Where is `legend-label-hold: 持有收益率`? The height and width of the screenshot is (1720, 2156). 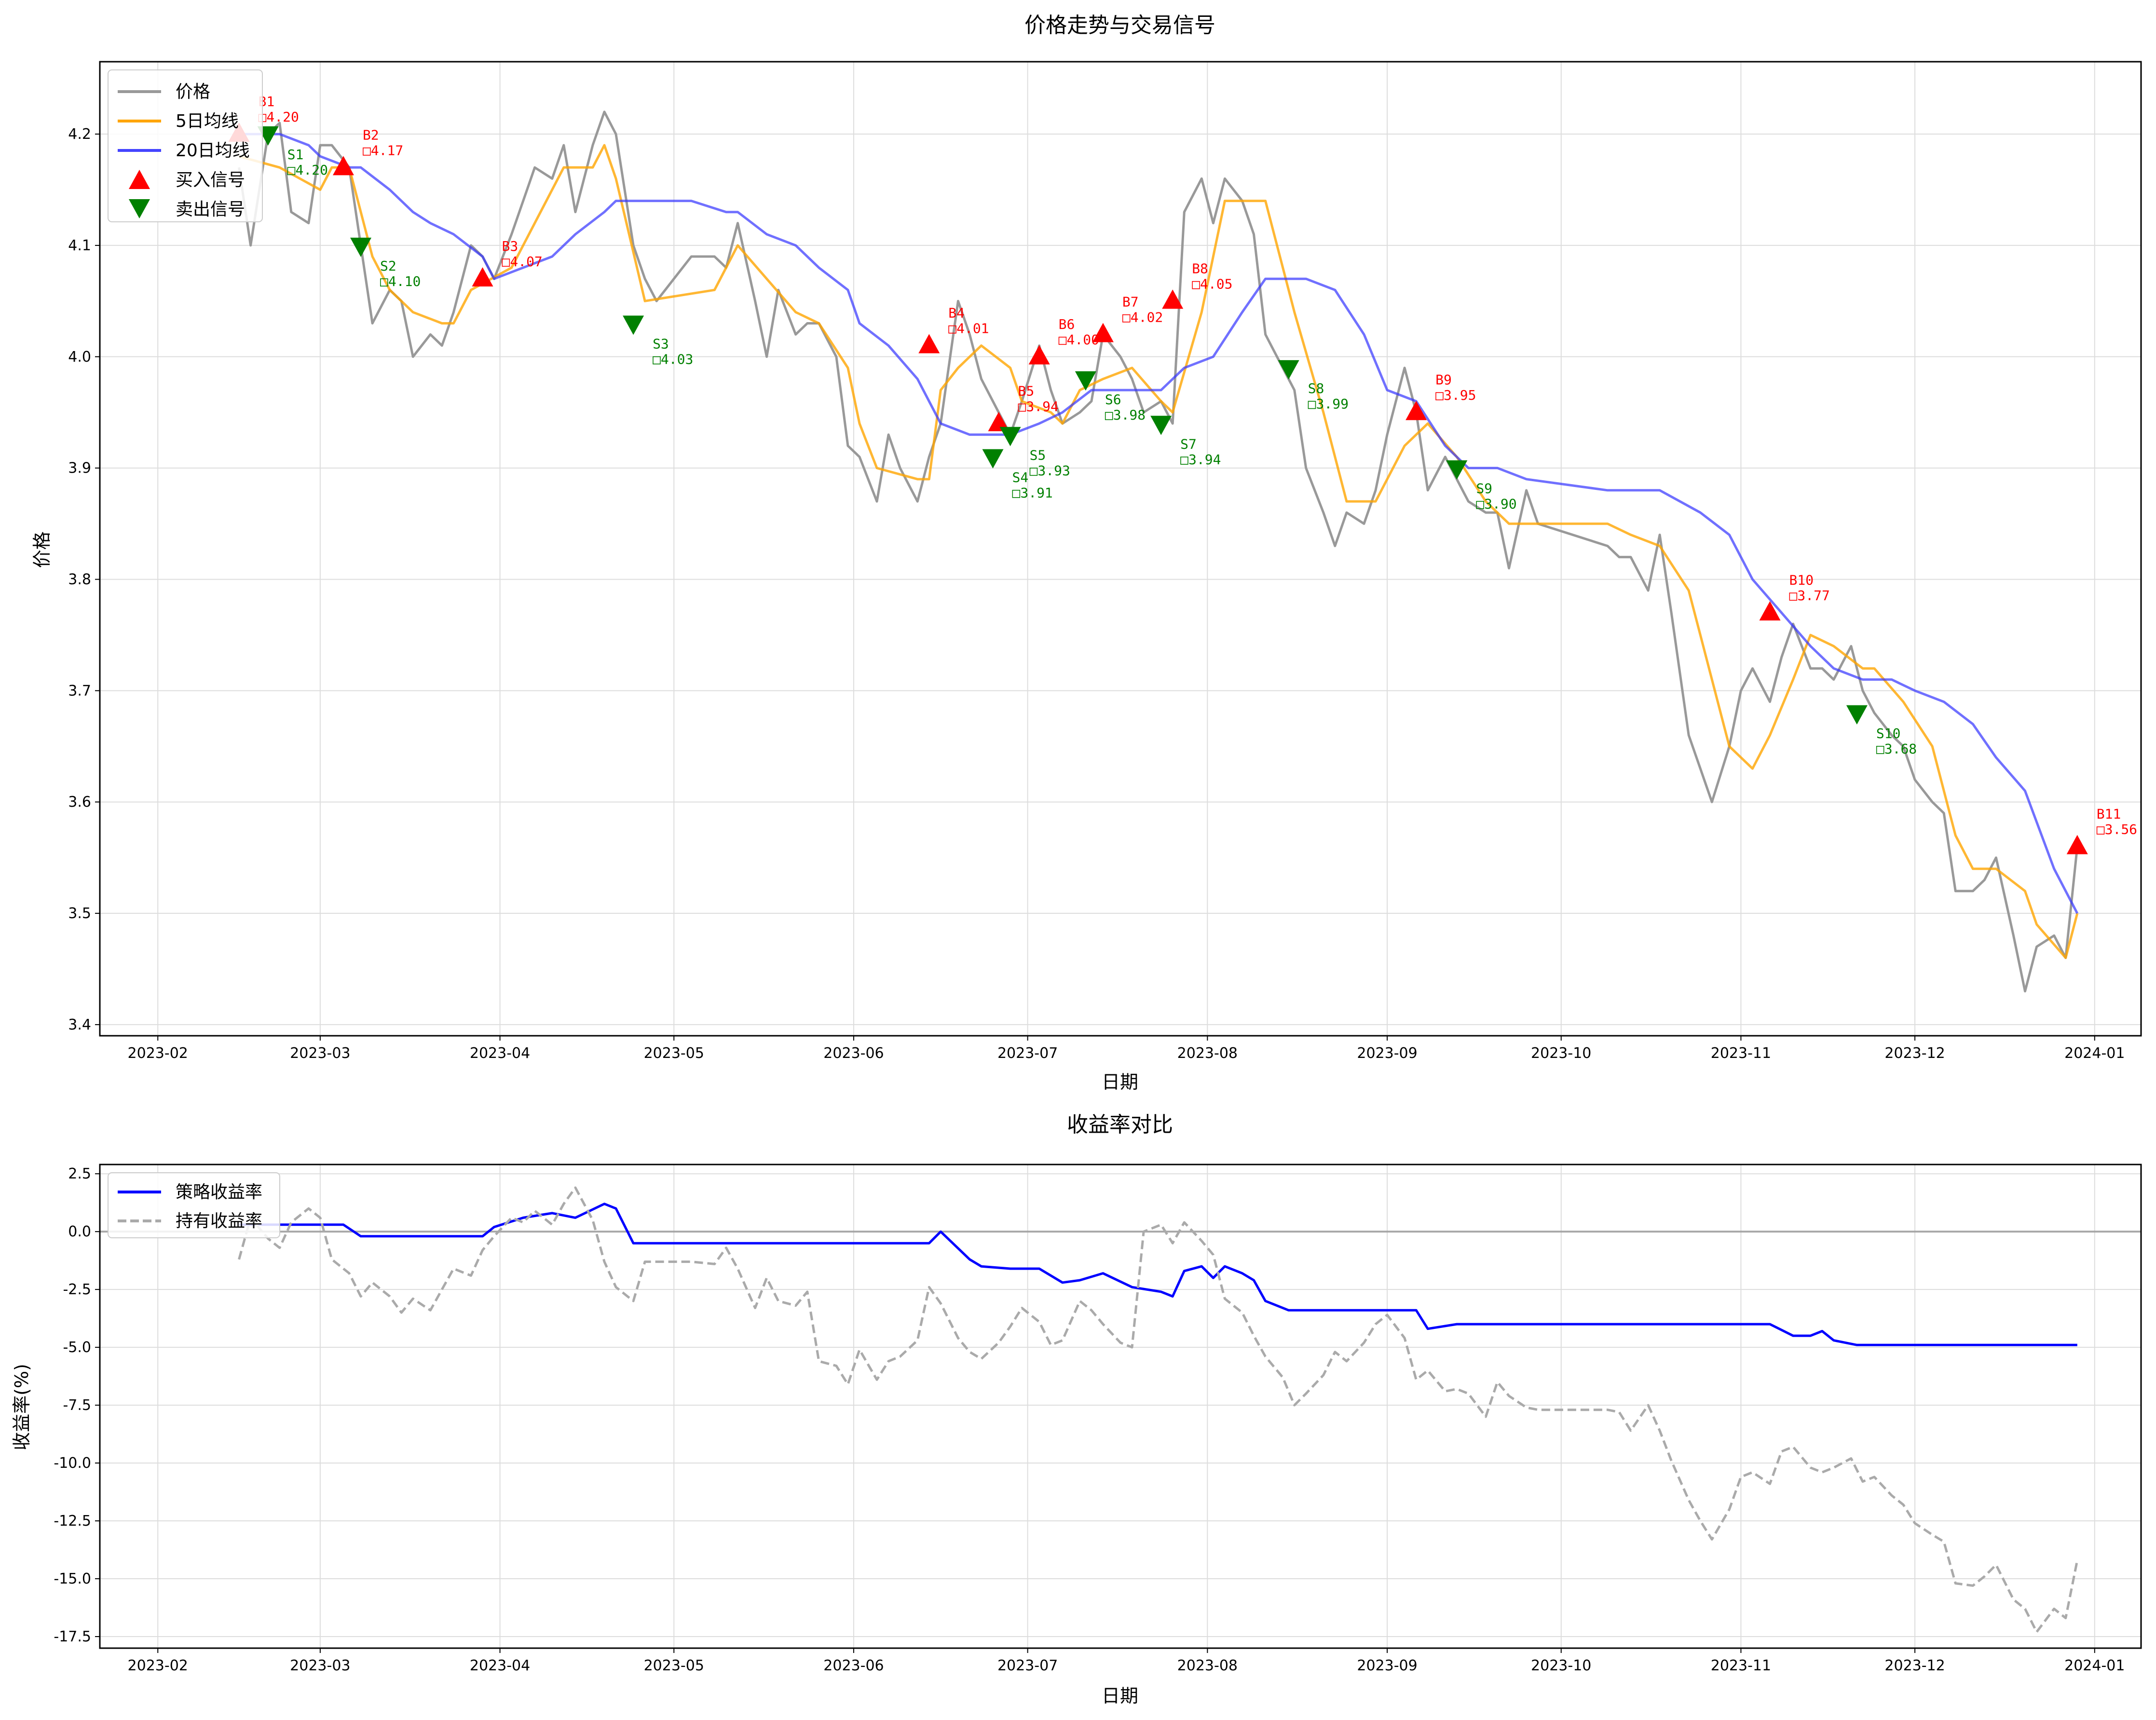
legend-label-hold: 持有收益率 is located at coordinates (219, 1221).